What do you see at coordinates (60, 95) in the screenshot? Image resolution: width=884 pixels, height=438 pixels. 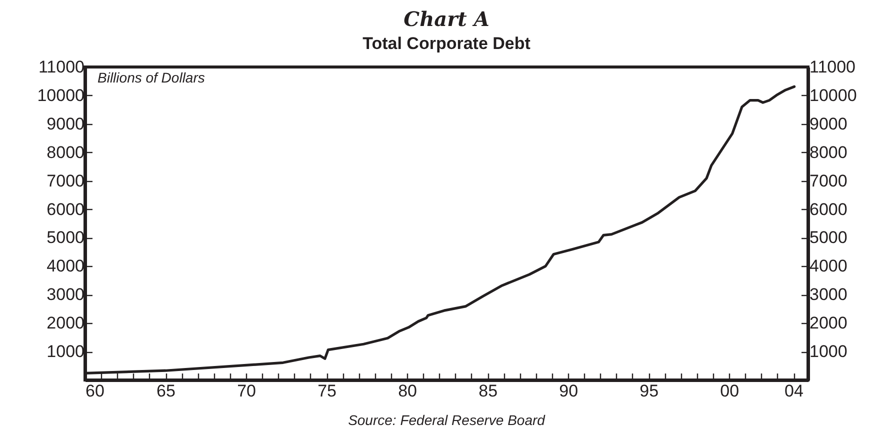 I see `y-tick-label: 10000` at bounding box center [60, 95].